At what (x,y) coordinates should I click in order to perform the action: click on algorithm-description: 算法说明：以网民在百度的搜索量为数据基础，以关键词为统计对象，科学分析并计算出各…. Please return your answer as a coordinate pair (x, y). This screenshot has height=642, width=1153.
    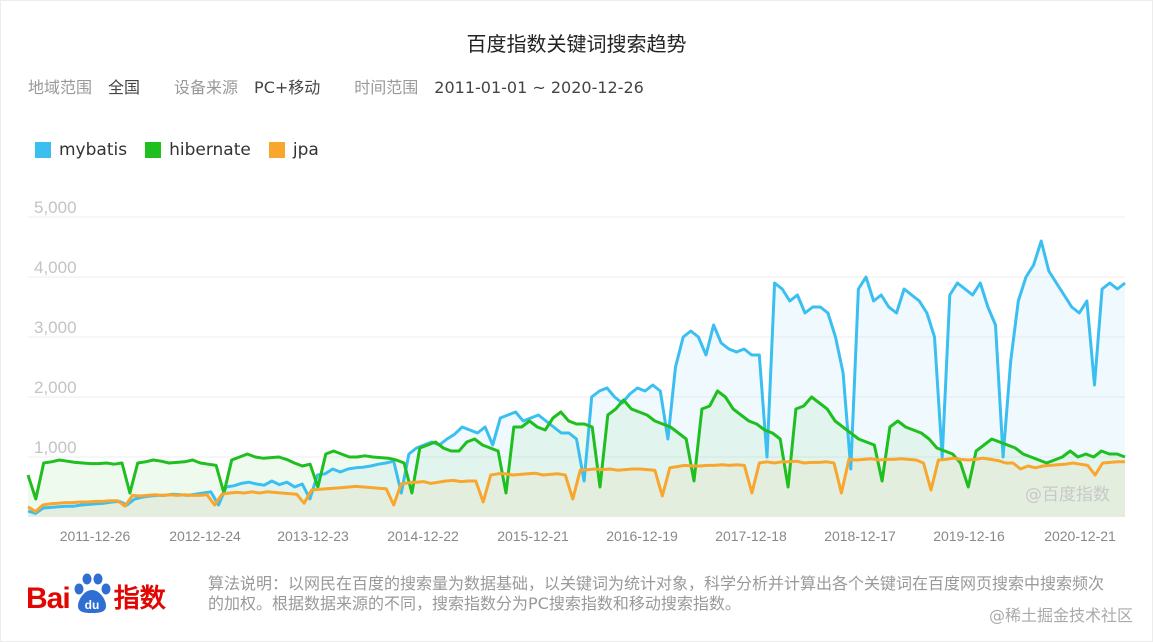
    Looking at the image, I should click on (656, 593).